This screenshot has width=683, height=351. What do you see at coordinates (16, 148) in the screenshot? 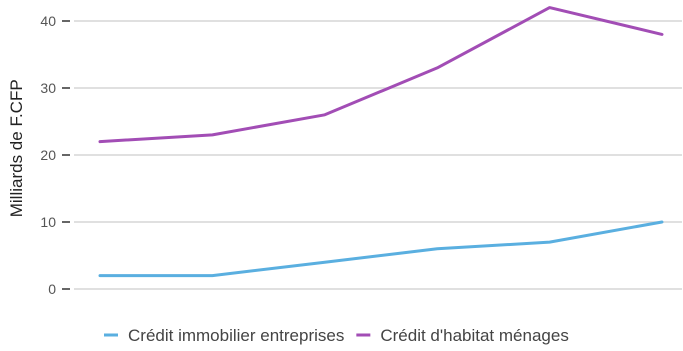
I see `y-axis-title: Milliards de F.CFP` at bounding box center [16, 148].